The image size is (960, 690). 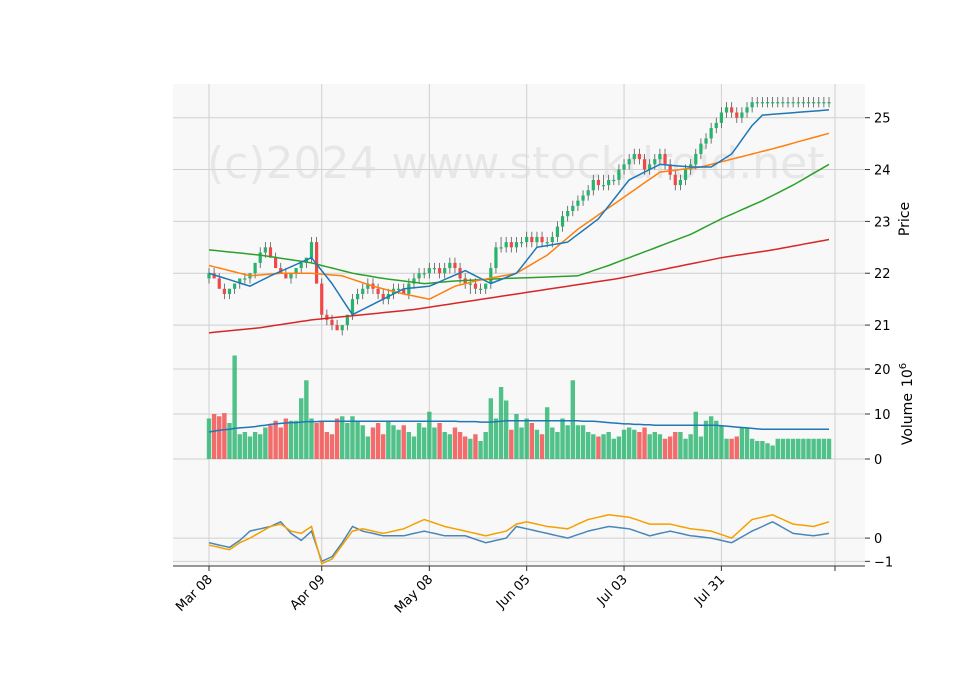 What do you see at coordinates (194, 593) in the screenshot?
I see `x-tick-label: Mar 08` at bounding box center [194, 593].